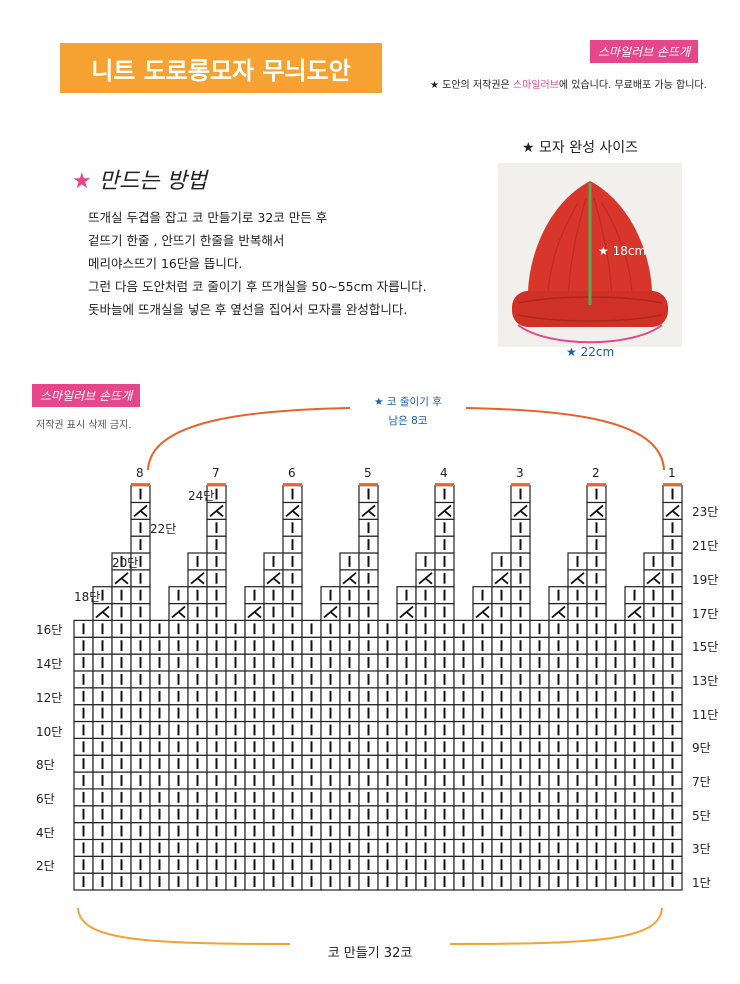 The image size is (740, 984). What do you see at coordinates (701, 748) in the screenshot?
I see `row-label-right: 9단` at bounding box center [701, 748].